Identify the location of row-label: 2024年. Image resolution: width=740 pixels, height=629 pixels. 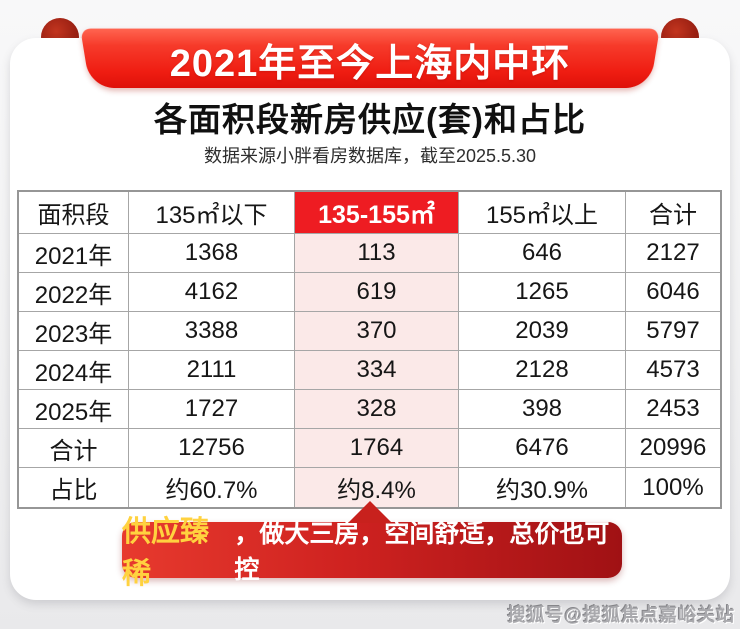
(74, 370).